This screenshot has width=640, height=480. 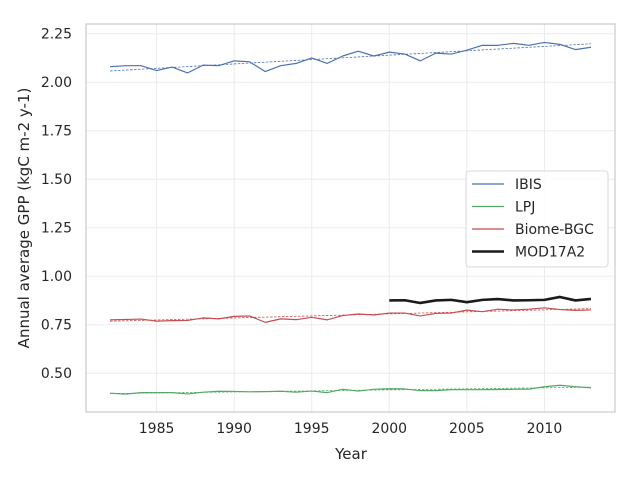 I want to click on ibis-series-line, so click(x=351, y=57).